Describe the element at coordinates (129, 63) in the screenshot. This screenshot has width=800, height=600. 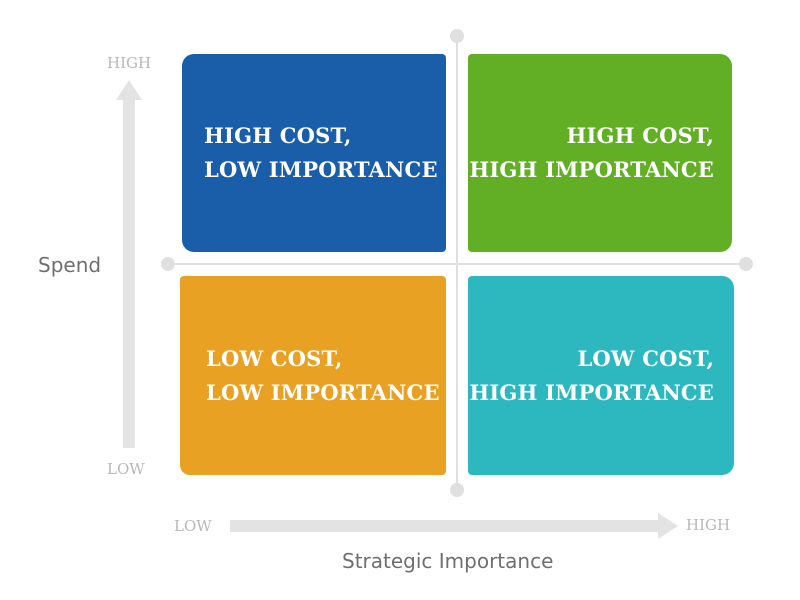
I see `y-axis-high-label: HIGH` at that location.